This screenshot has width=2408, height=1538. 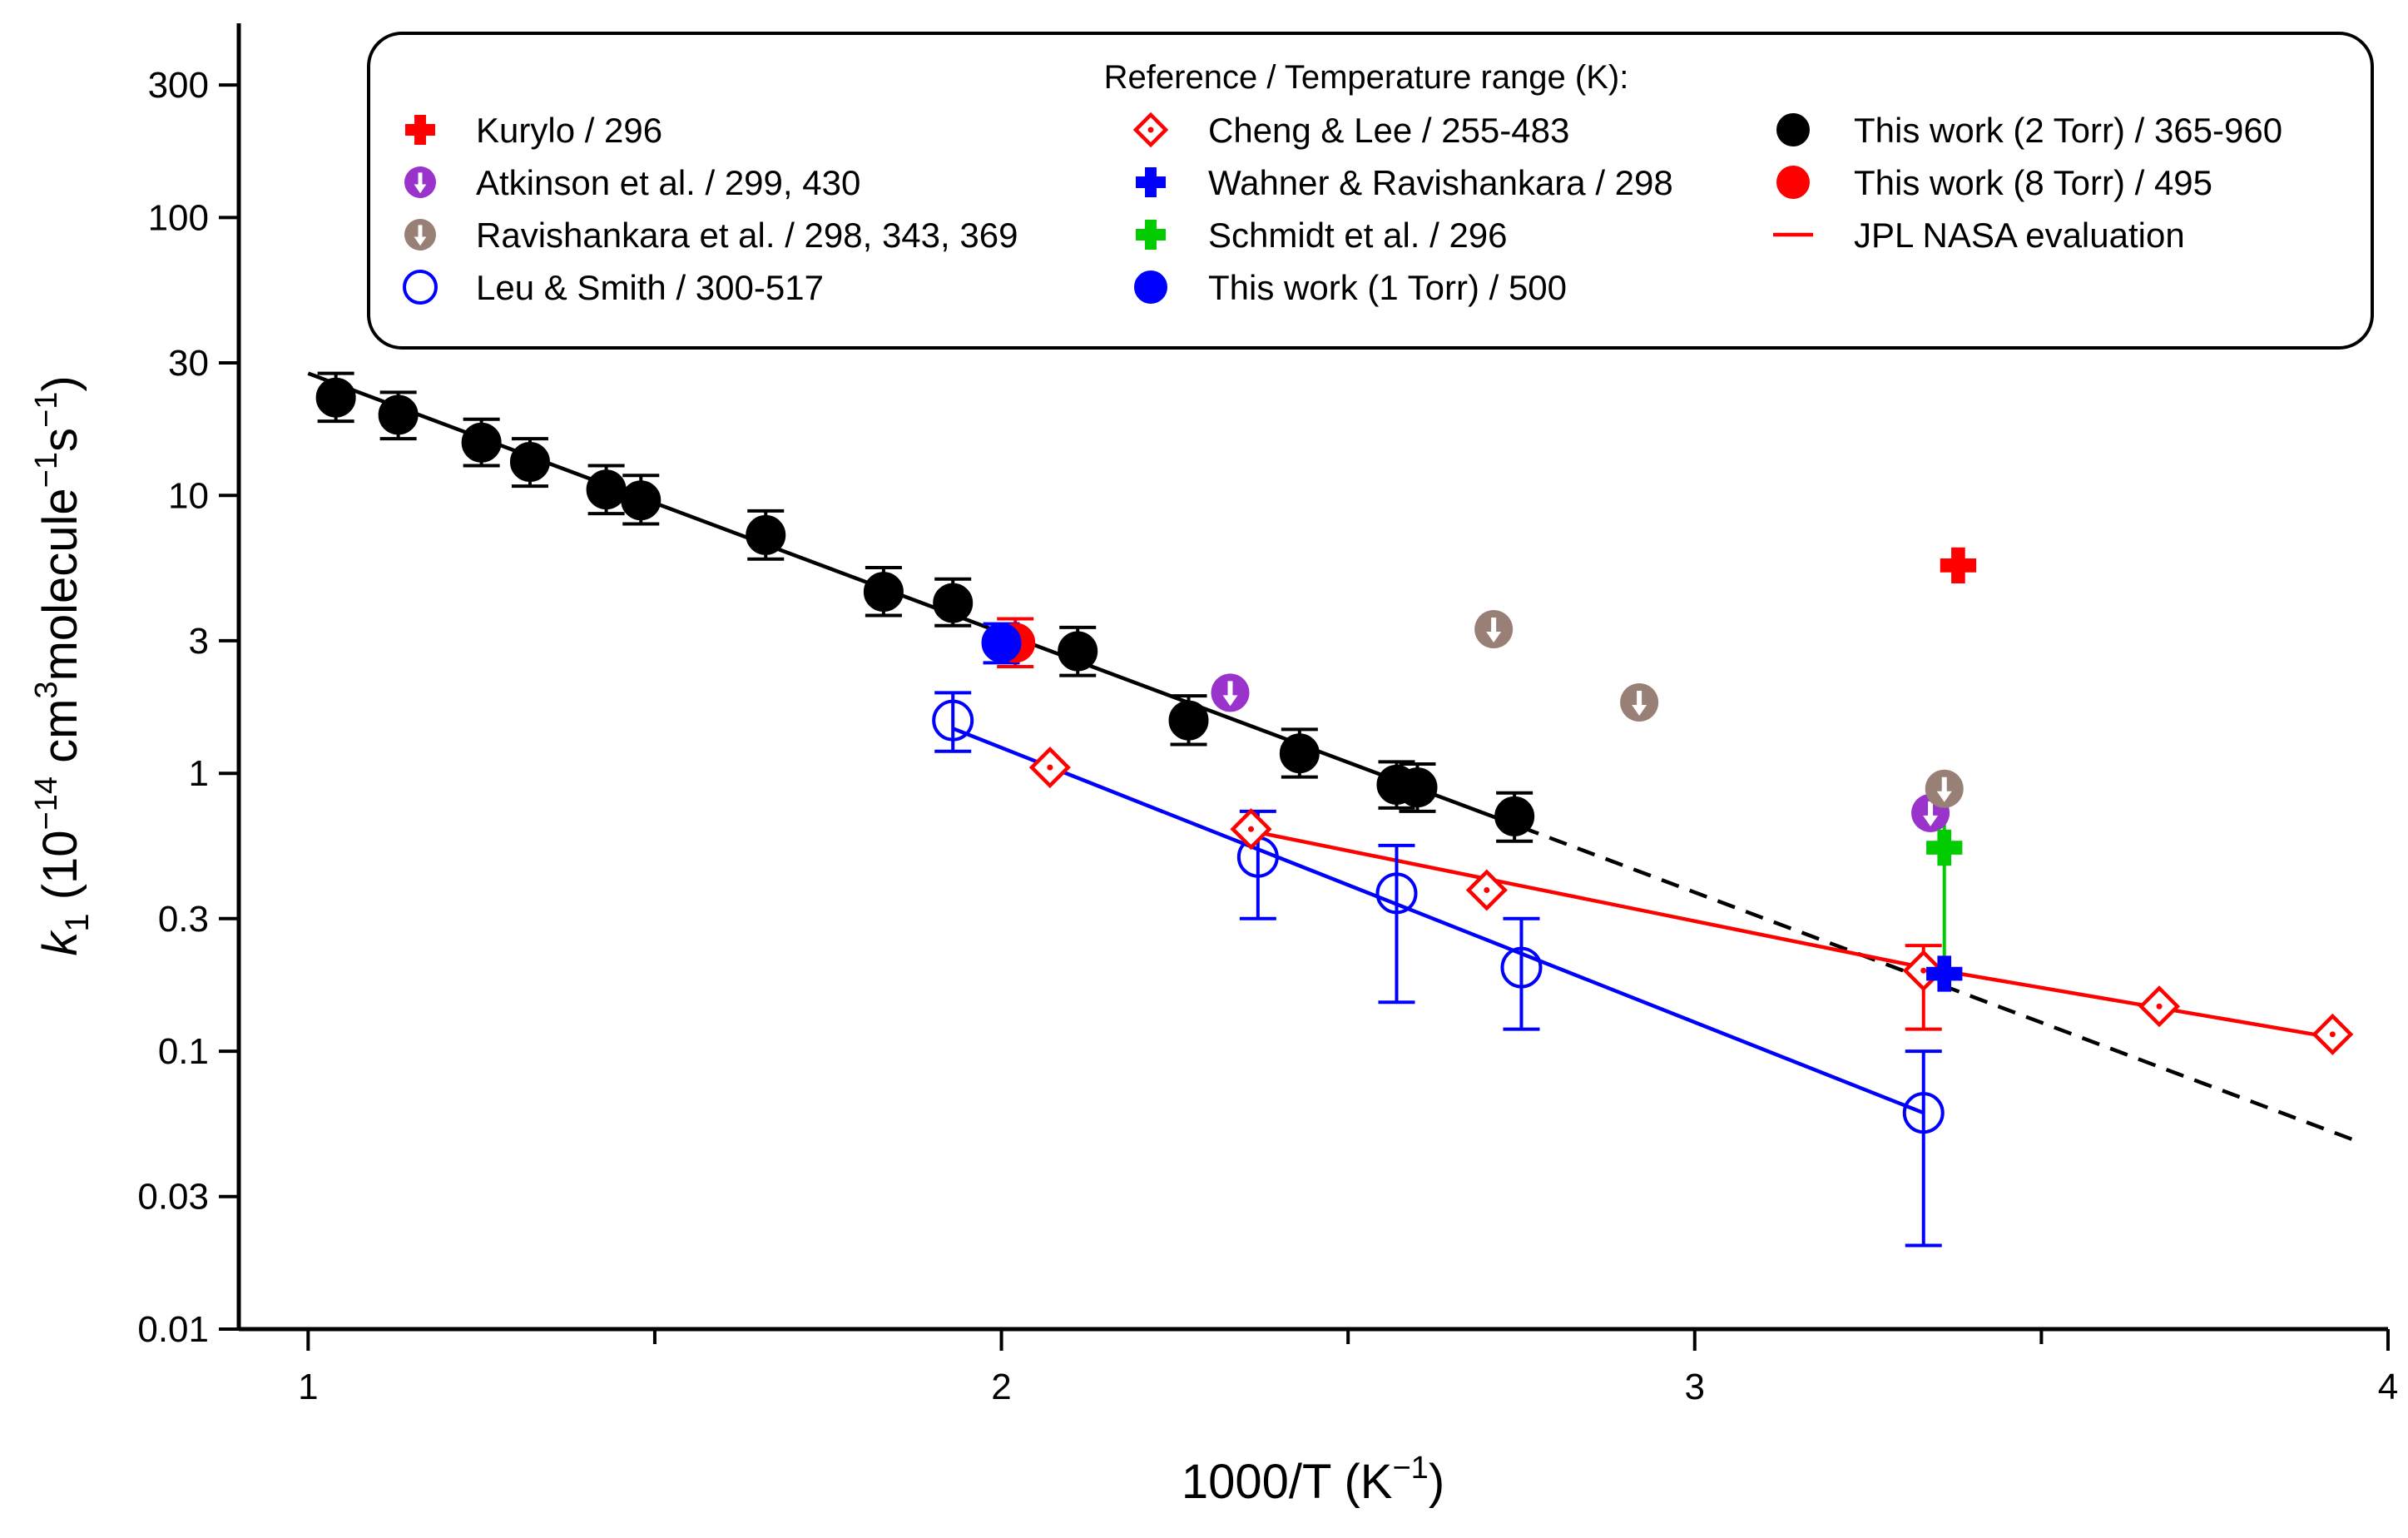 I want to click on x-tick-label: 2, so click(x=1001, y=1387).